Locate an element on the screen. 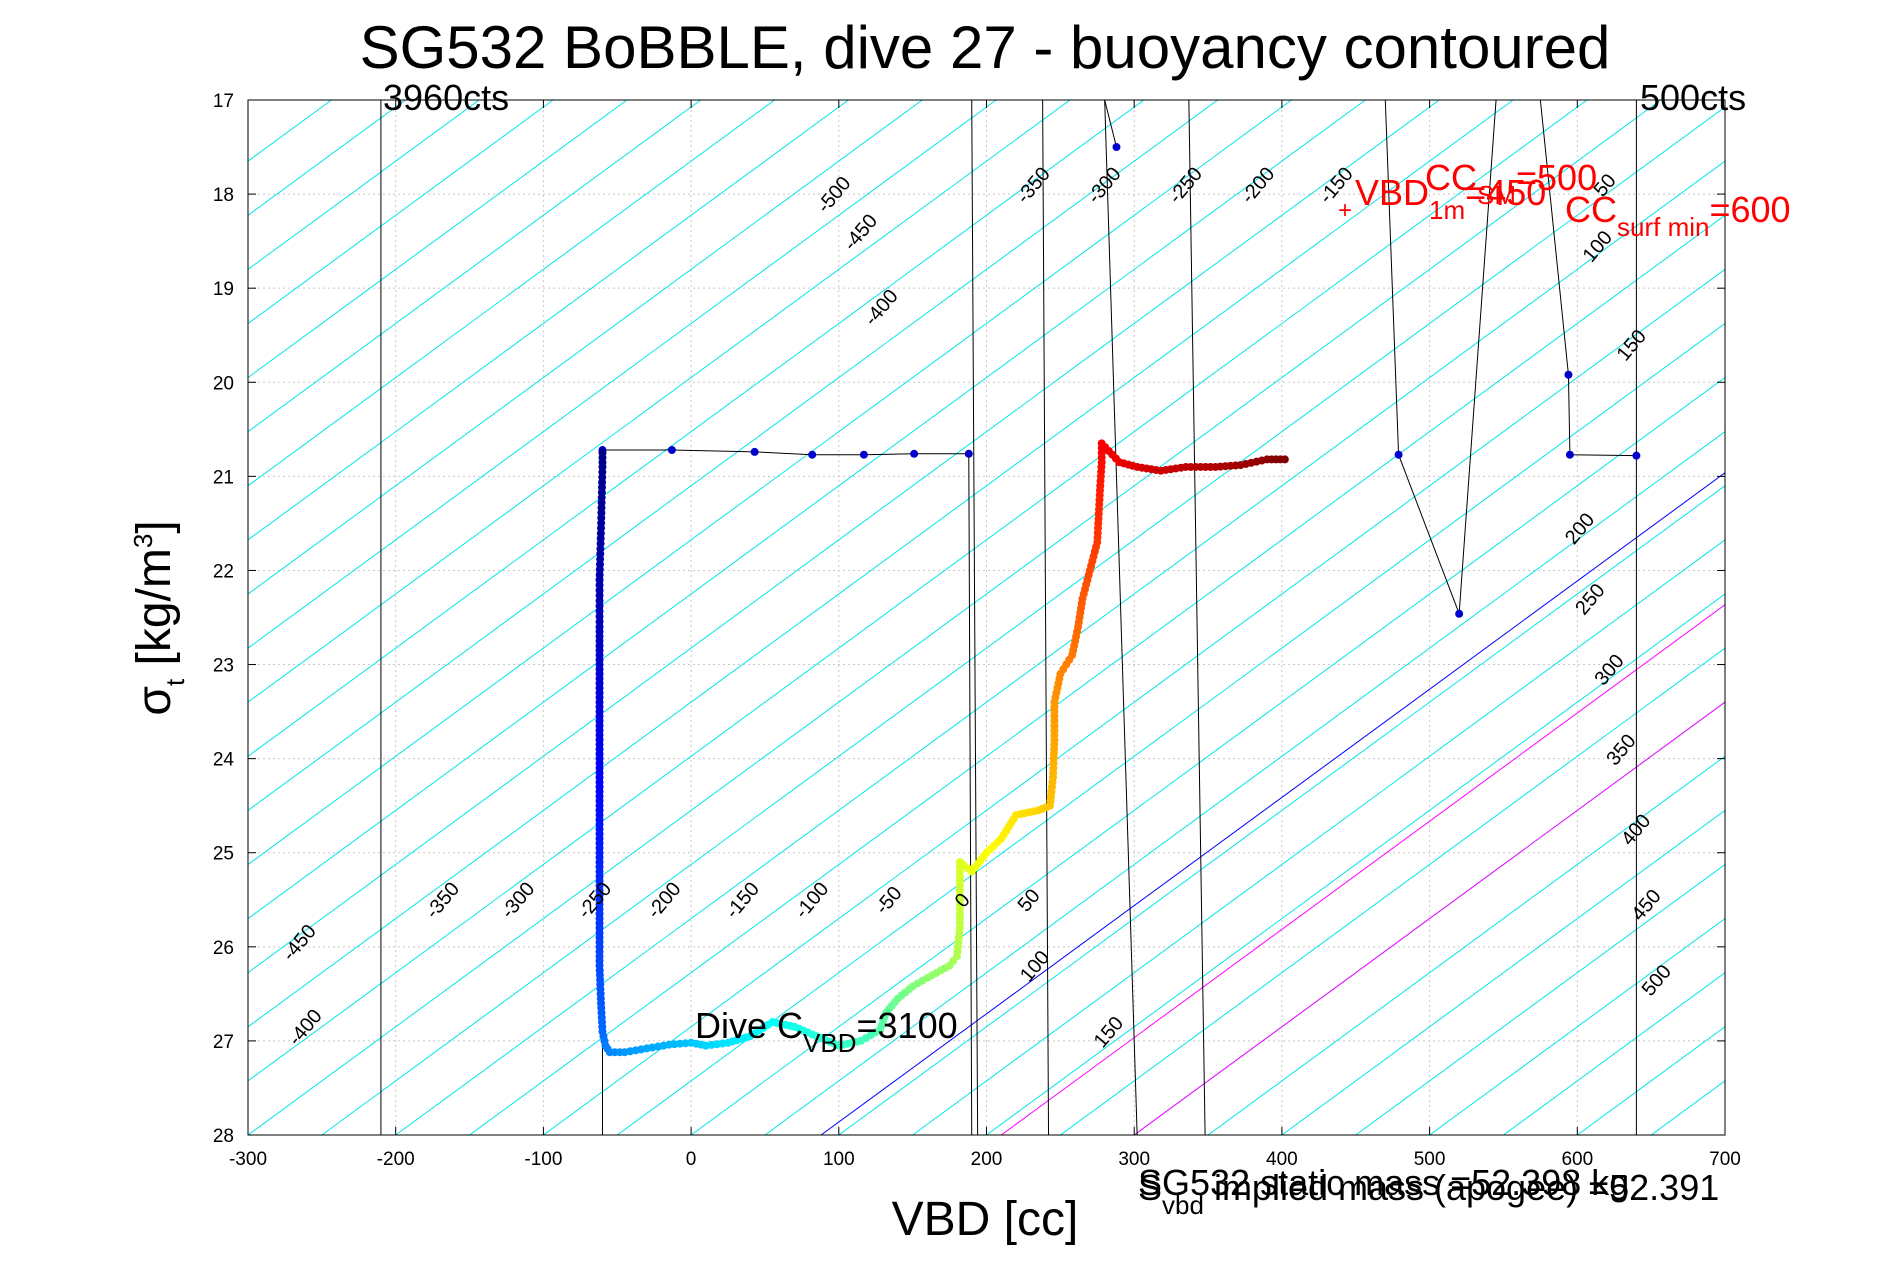  x-tick-label: 500 is located at coordinates (1430, 1159).